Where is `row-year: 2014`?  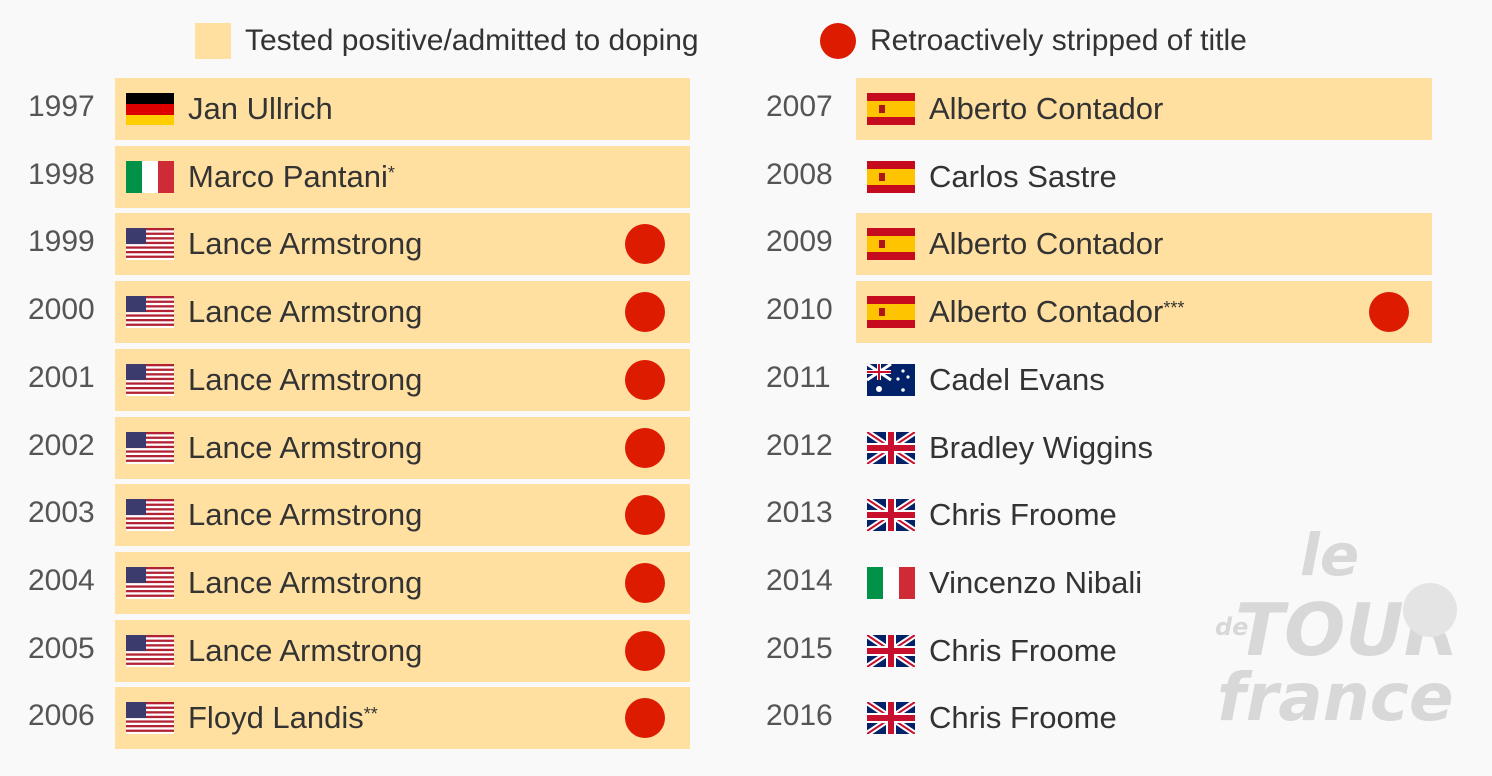
row-year: 2014 is located at coordinates (799, 580).